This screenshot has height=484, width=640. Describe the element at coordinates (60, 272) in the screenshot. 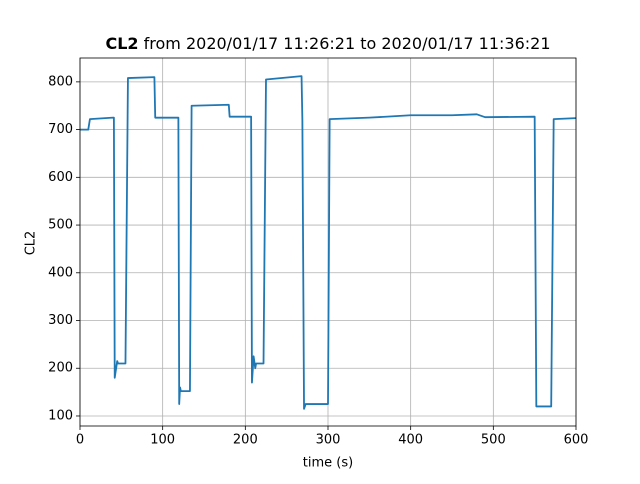

I see `y-tick-label: 400` at that location.